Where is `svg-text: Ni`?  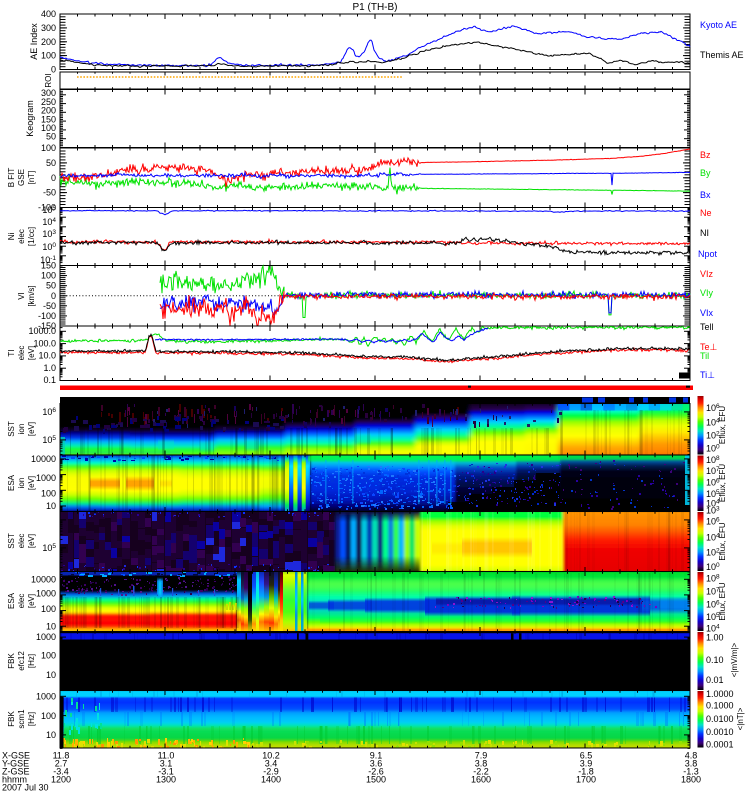
svg-text: Ni is located at coordinates (11, 237).